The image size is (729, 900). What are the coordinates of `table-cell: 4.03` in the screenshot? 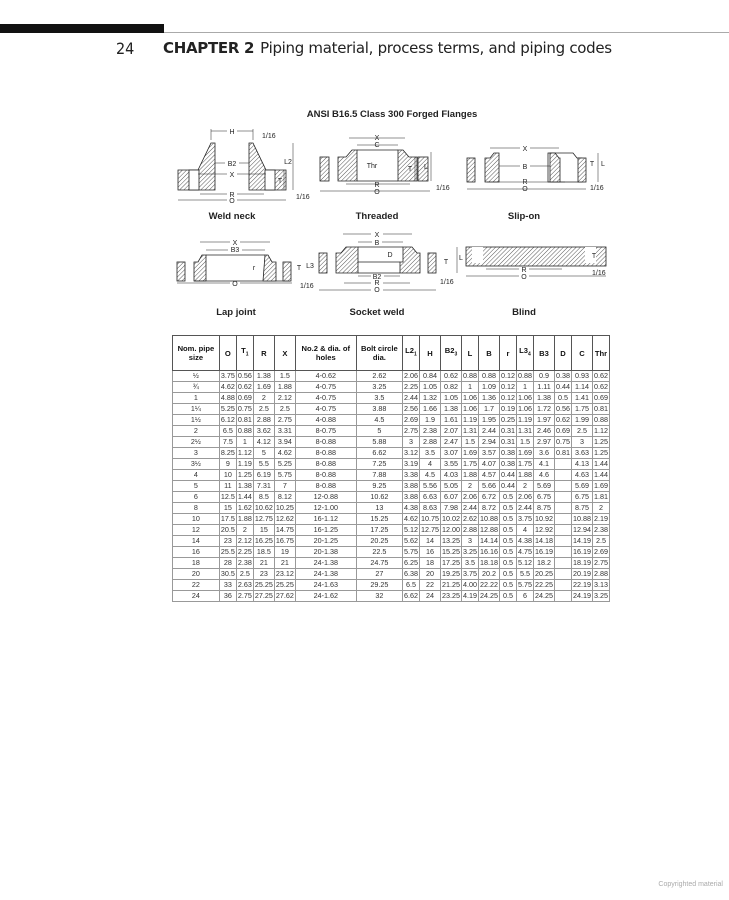 It's located at (450, 475).